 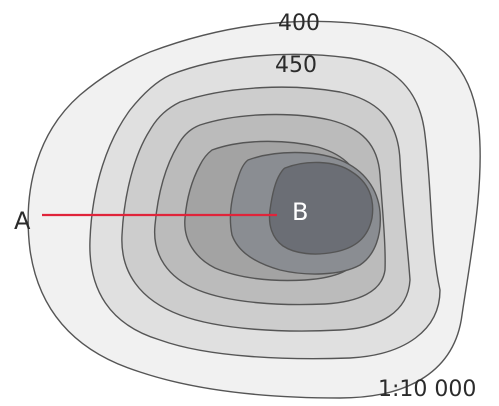 What do you see at coordinates (300, 212) in the screenshot?
I see `point-b-label: B` at bounding box center [300, 212].